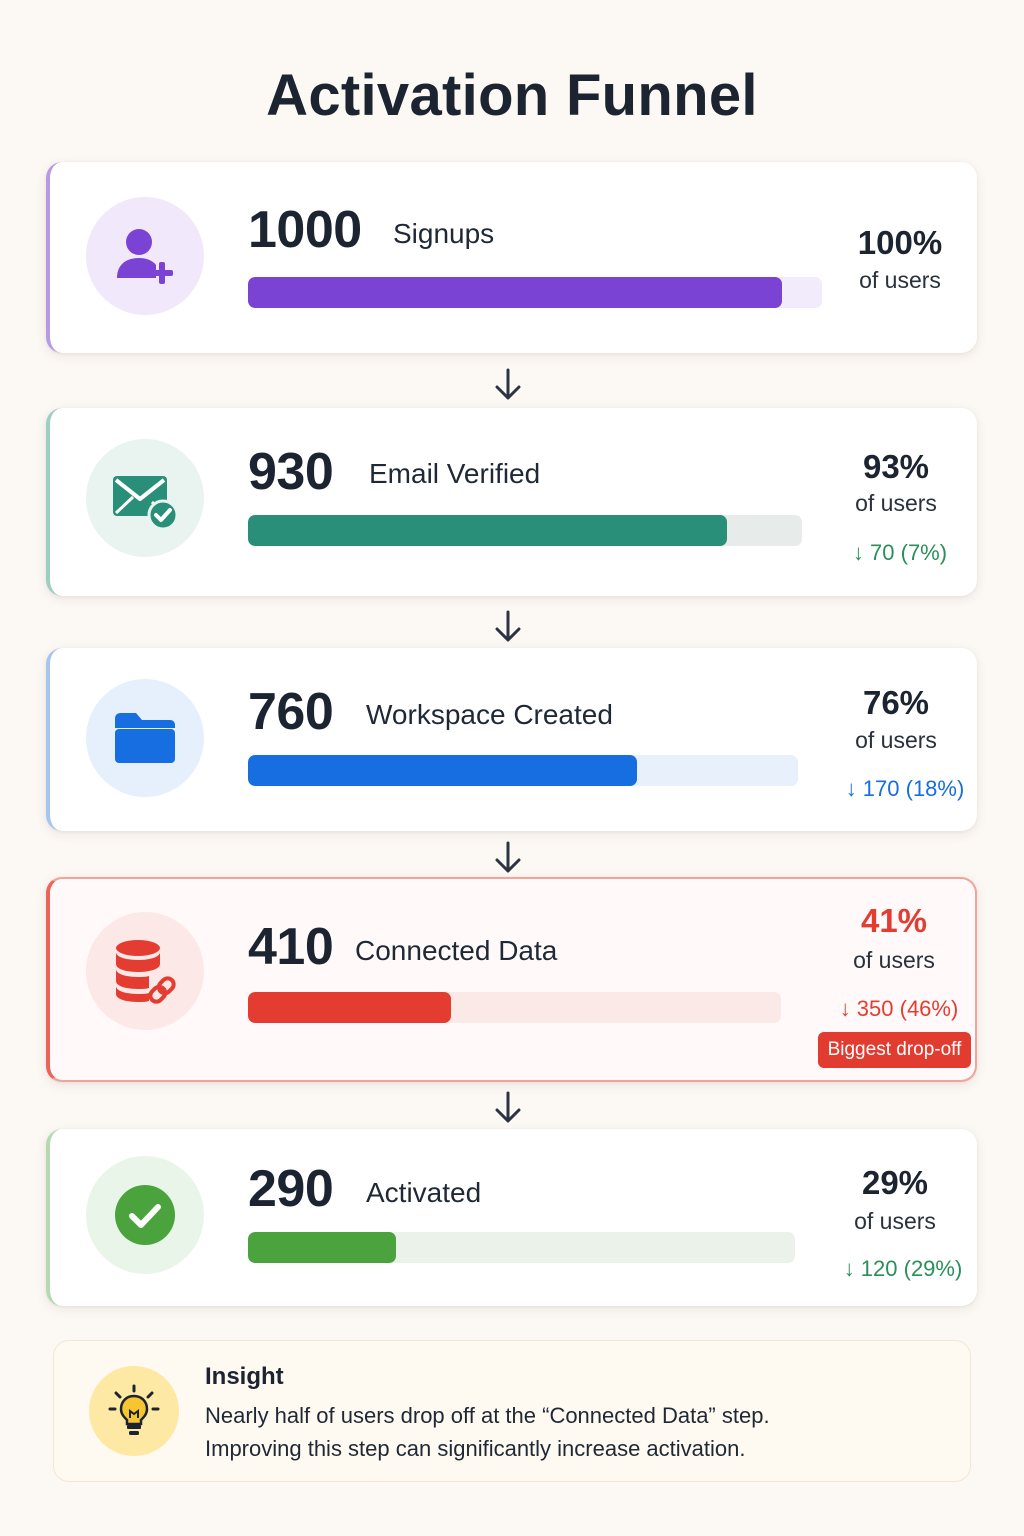  What do you see at coordinates (291, 947) in the screenshot?
I see `step-count: 410` at bounding box center [291, 947].